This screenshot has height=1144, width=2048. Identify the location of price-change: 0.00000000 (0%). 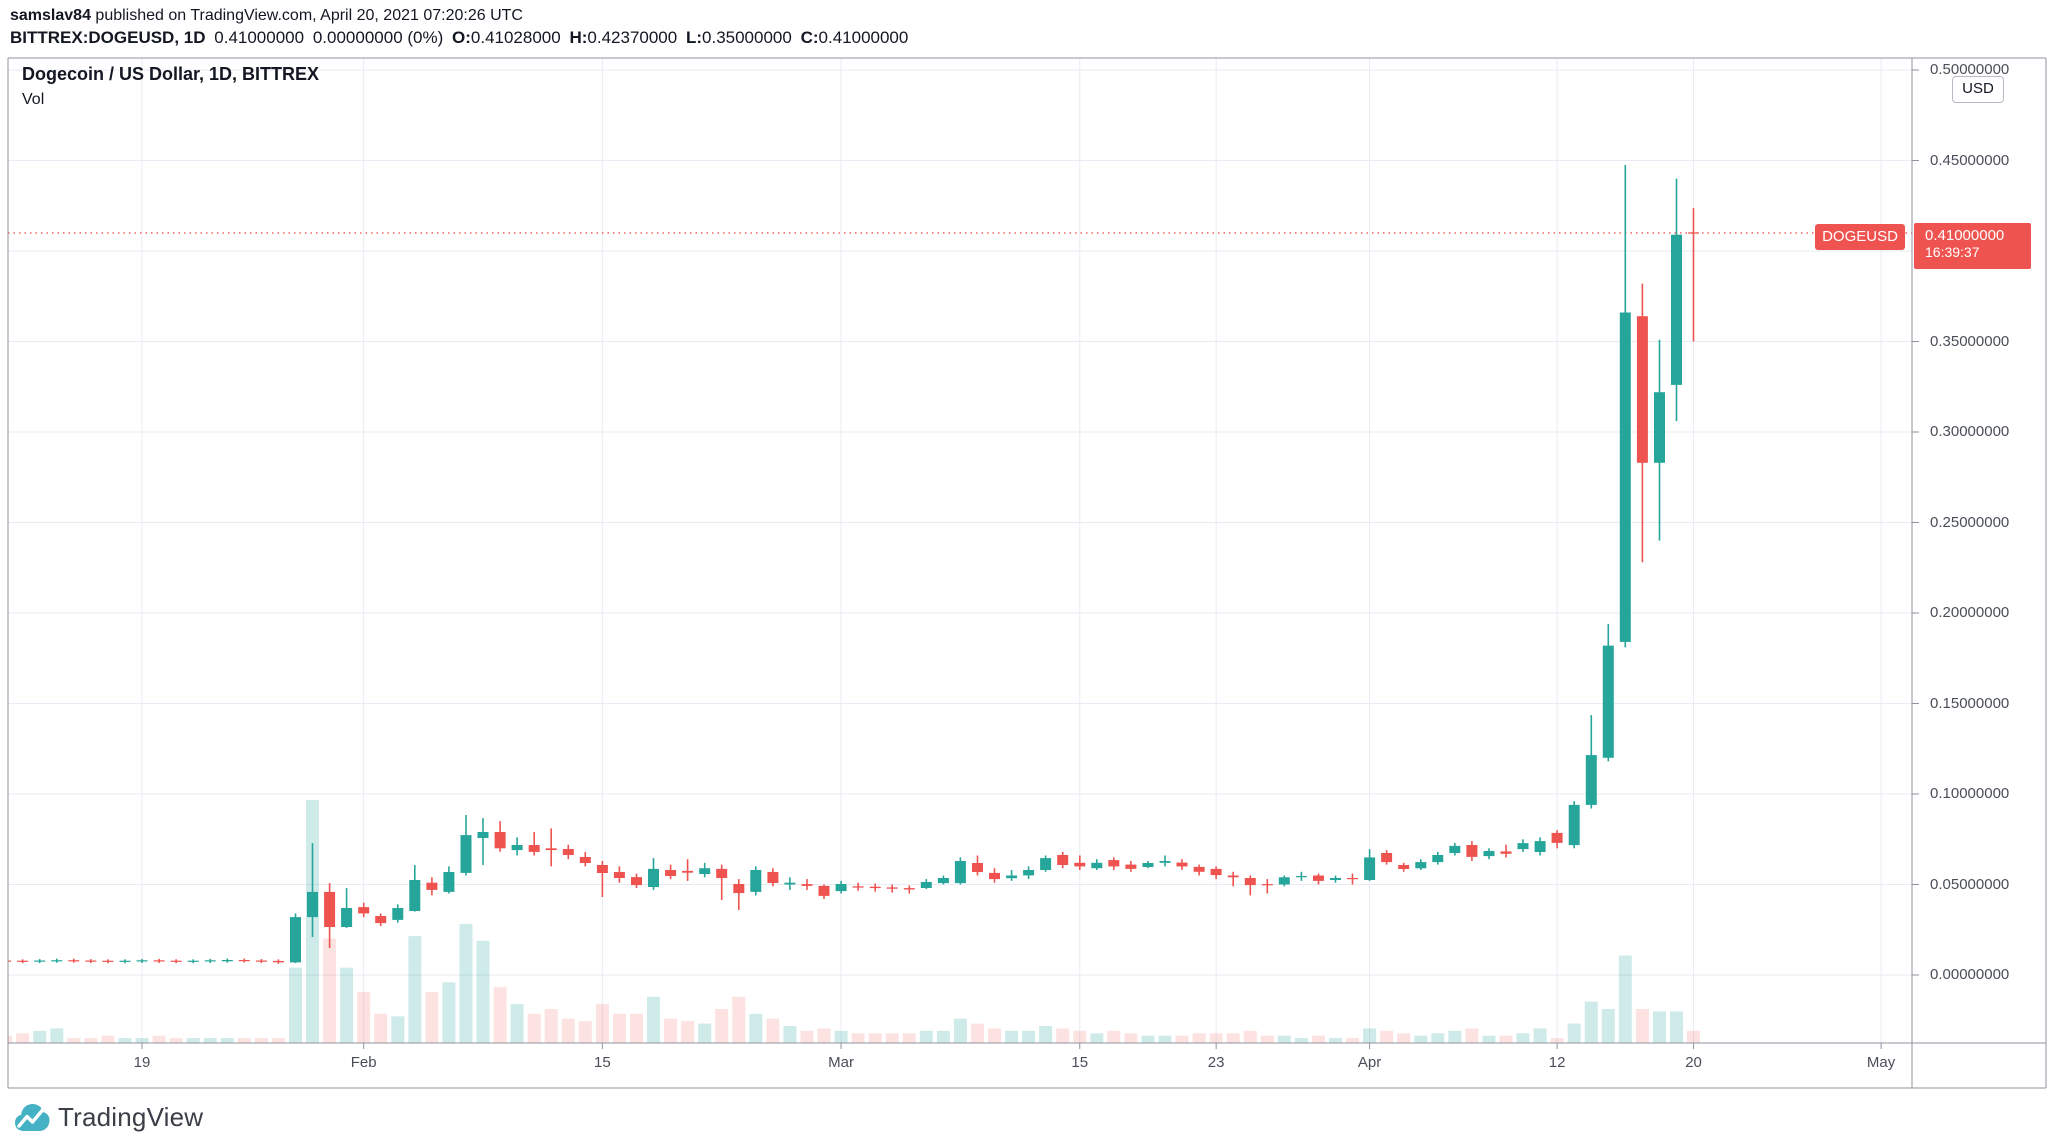
(378, 37).